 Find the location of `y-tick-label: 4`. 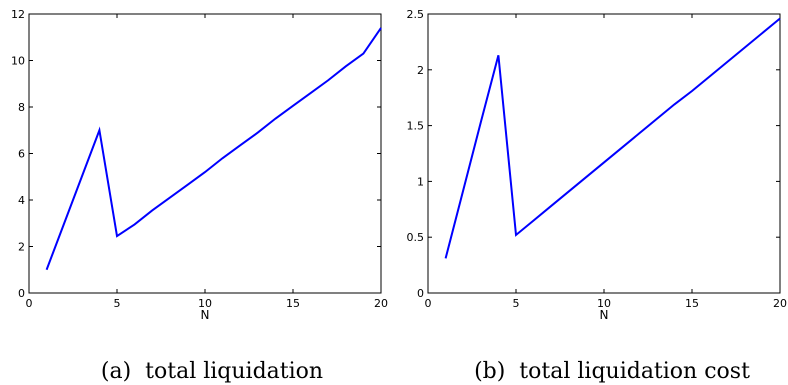

y-tick-label: 4 is located at coordinates (21, 200).